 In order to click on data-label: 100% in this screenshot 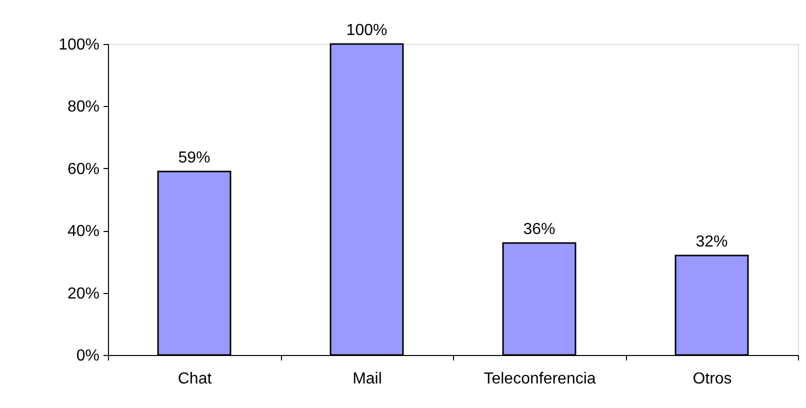, I will do `click(367, 30)`.